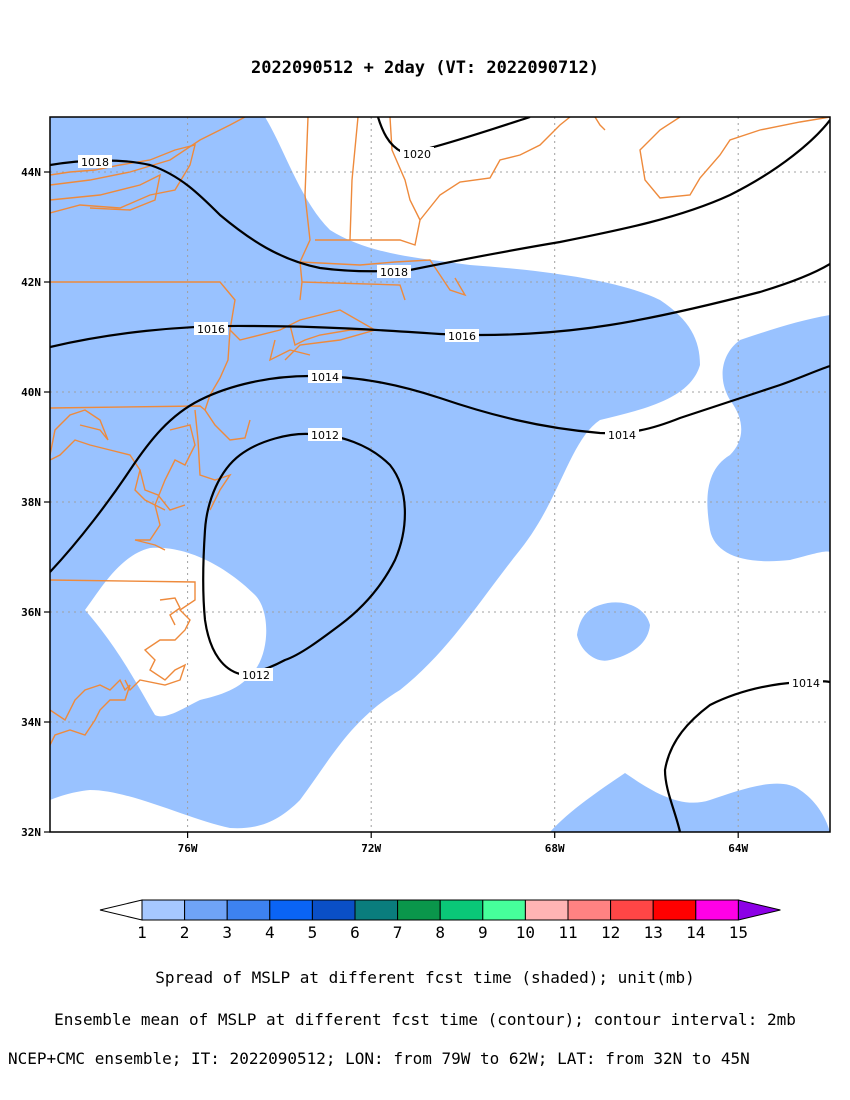 The image size is (850, 1100). I want to click on colorbar-label: 15, so click(738, 932).